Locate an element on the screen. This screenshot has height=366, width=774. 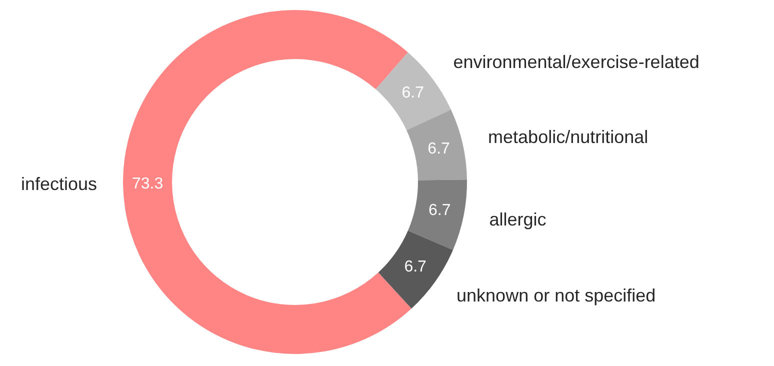
slice-label: metabolic/nutritional is located at coordinates (568, 136).